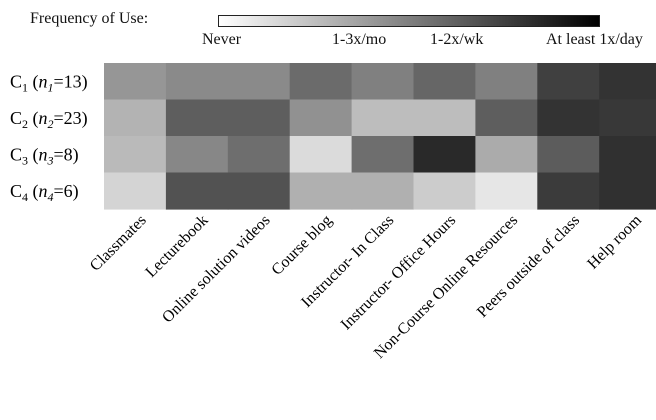 The height and width of the screenshot is (420, 656). What do you see at coordinates (44, 192) in the screenshot?
I see `row-label: C4 (n4=6)` at bounding box center [44, 192].